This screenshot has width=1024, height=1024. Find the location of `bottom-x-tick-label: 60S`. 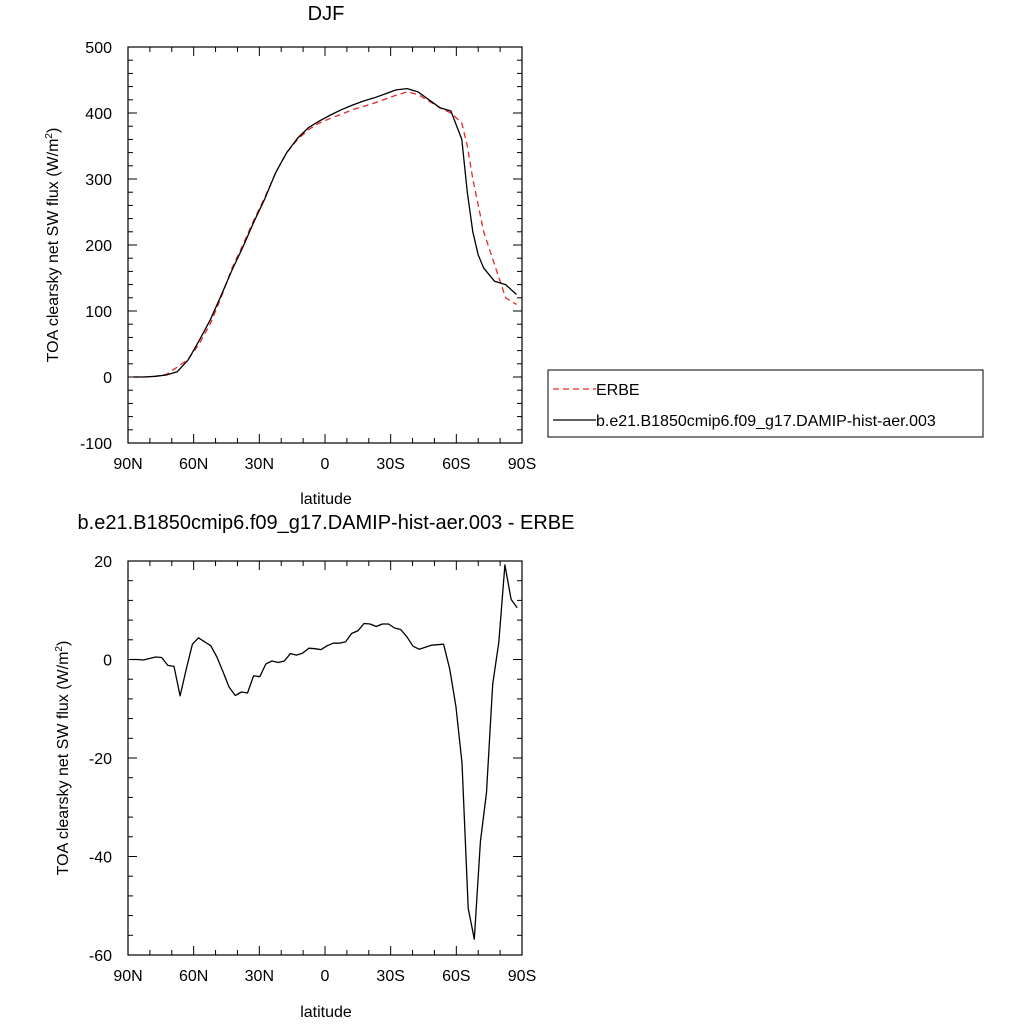

bottom-x-tick-label: 60S is located at coordinates (456, 976).